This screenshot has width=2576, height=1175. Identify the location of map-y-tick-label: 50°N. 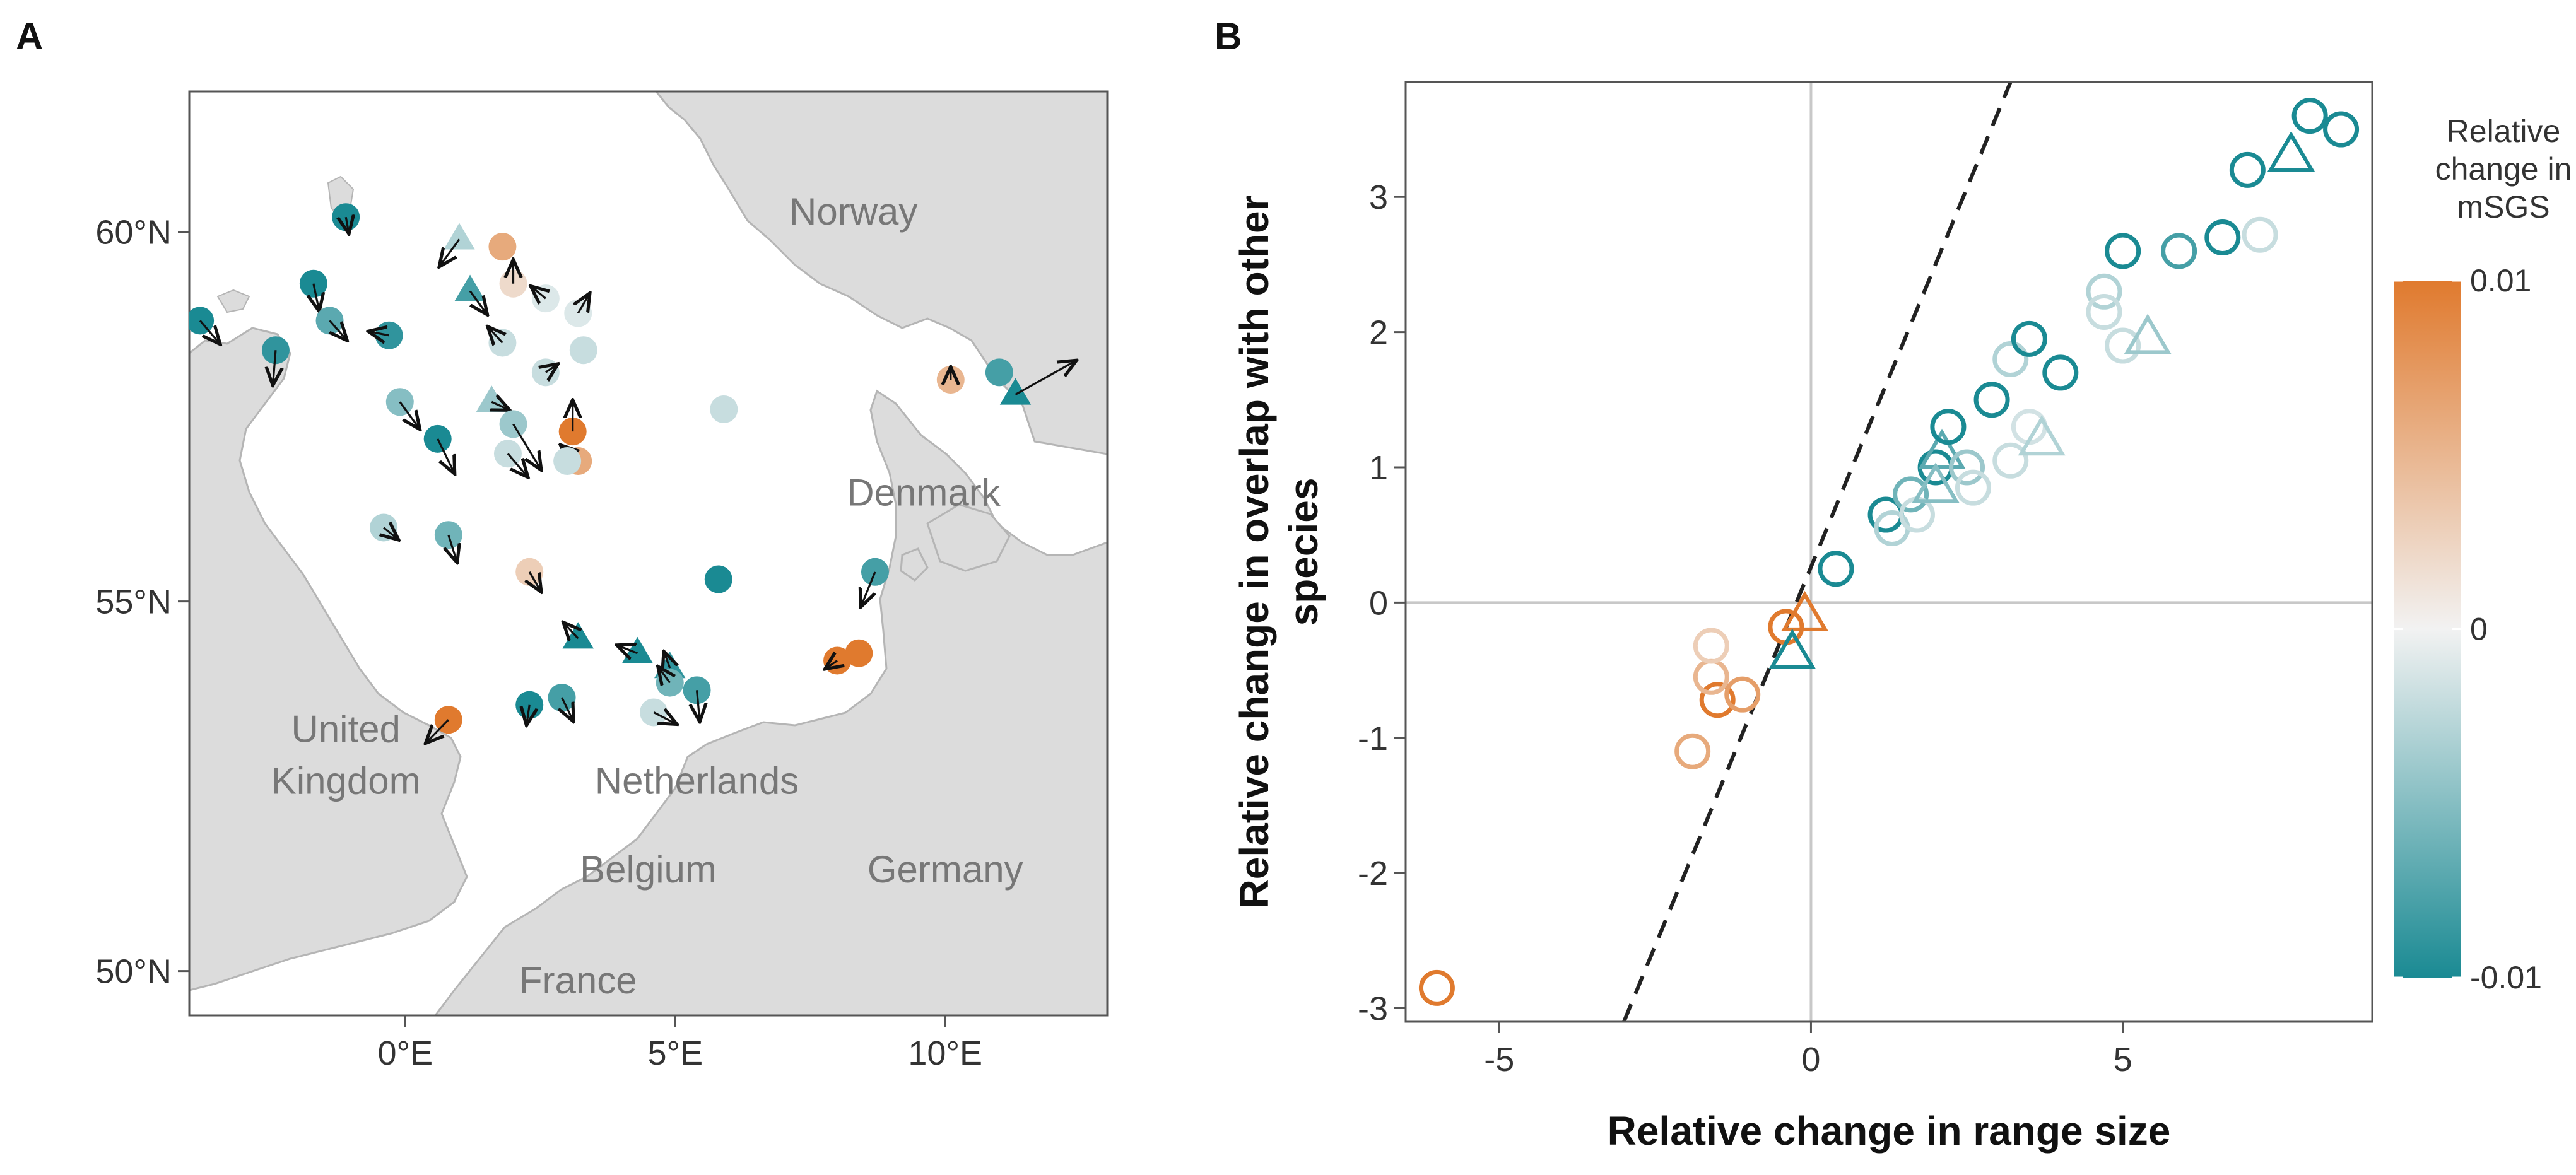
(133, 972).